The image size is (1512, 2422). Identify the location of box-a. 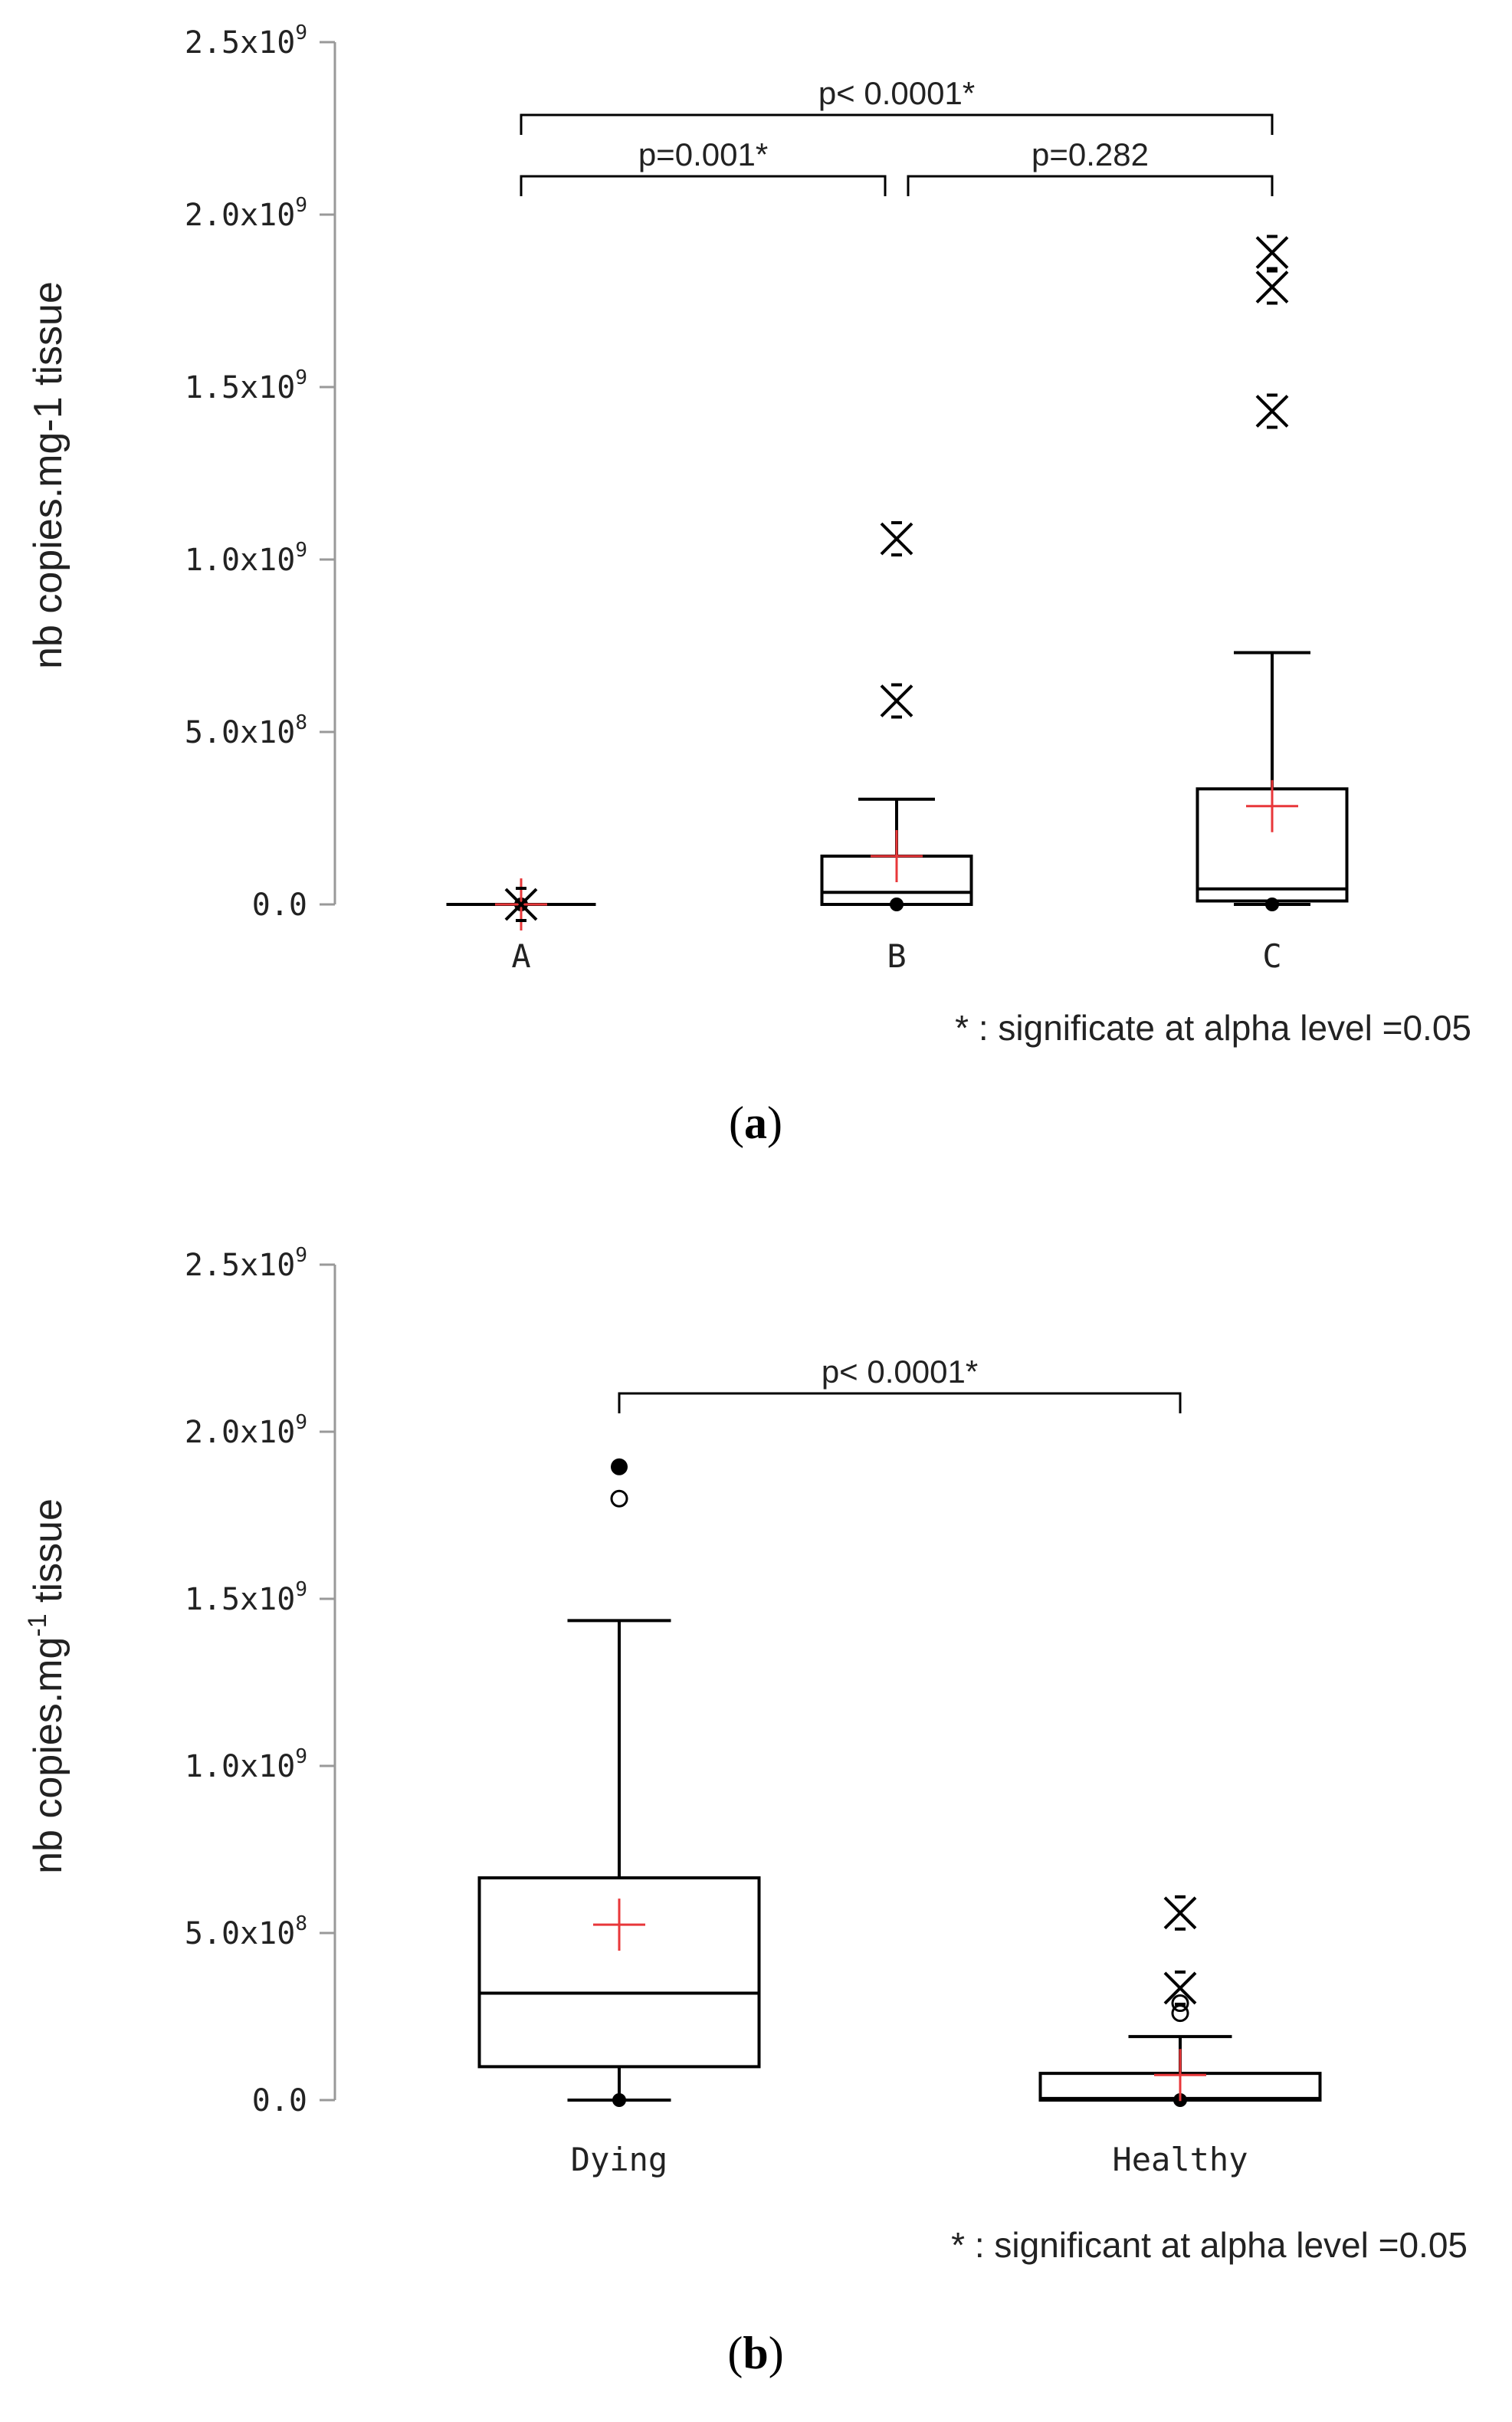
(521, 904).